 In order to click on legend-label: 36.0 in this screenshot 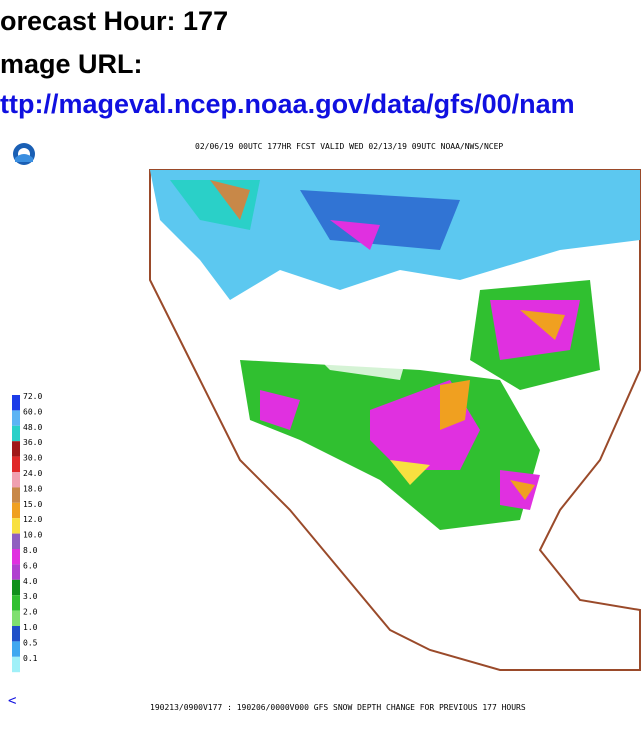, I will do `click(32, 442)`.